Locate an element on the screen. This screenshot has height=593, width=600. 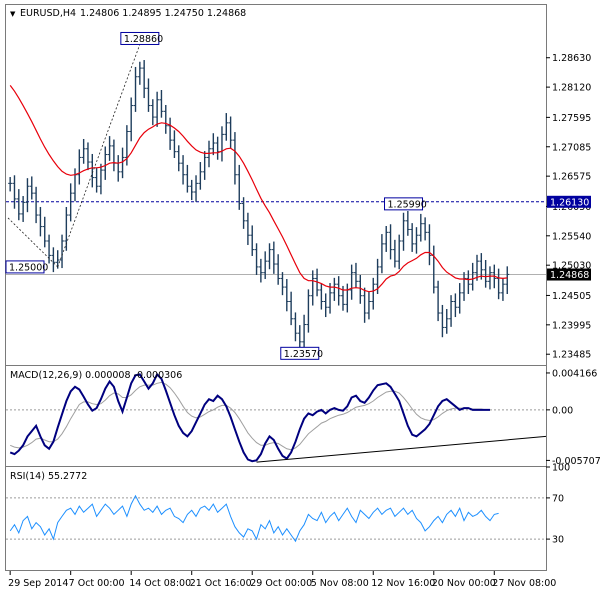
level-price-tag is located at coordinates (569, 201).